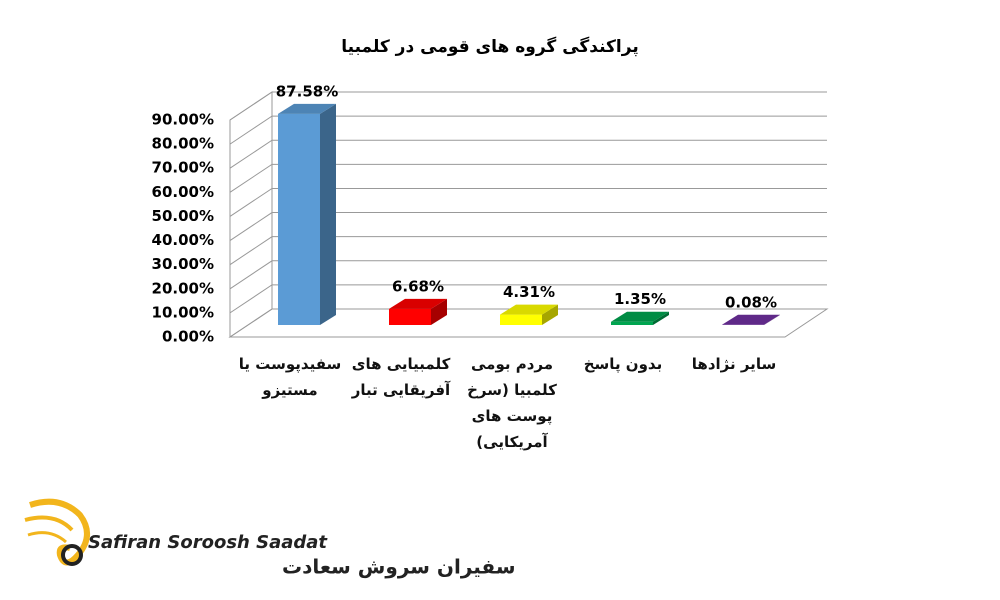 This screenshot has width=1000, height=600. What do you see at coordinates (623, 364) in the screenshot?
I see `x-tick-label: بدون پاسخ` at bounding box center [623, 364].